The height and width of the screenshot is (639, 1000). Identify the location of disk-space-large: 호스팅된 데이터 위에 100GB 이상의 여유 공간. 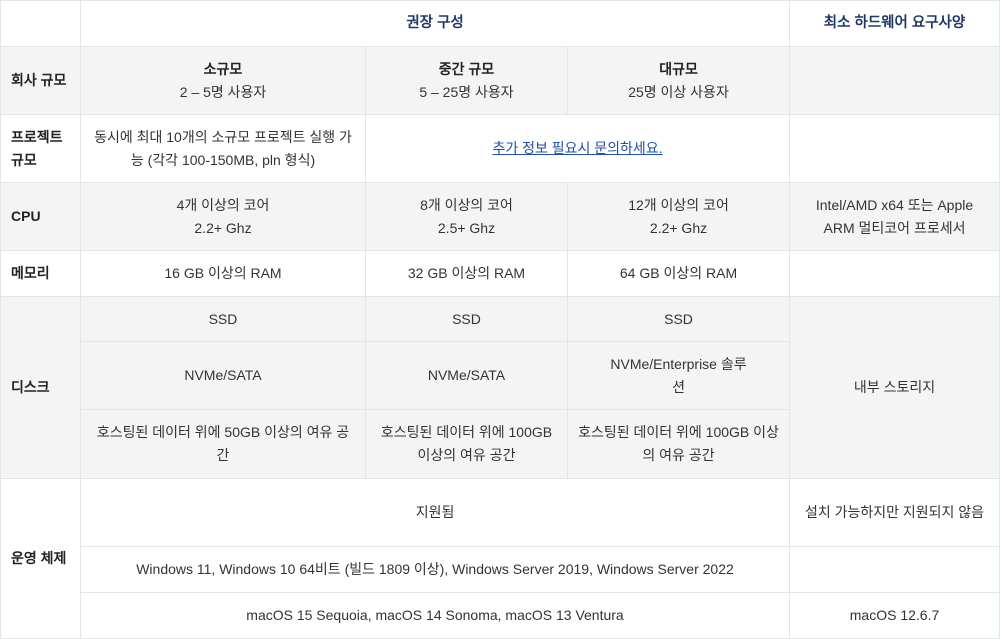
(678, 444).